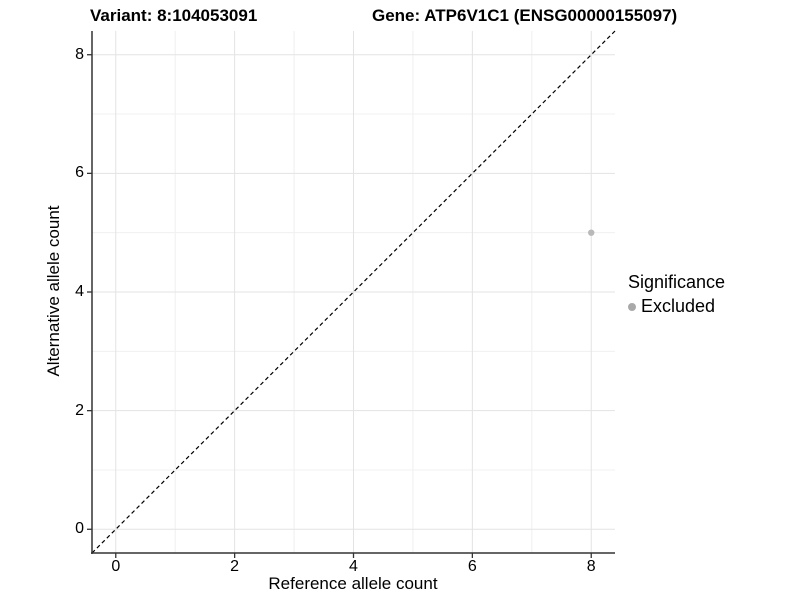 The height and width of the screenshot is (600, 800). Describe the element at coordinates (79, 291) in the screenshot. I see `y-tick-label: 4` at that location.